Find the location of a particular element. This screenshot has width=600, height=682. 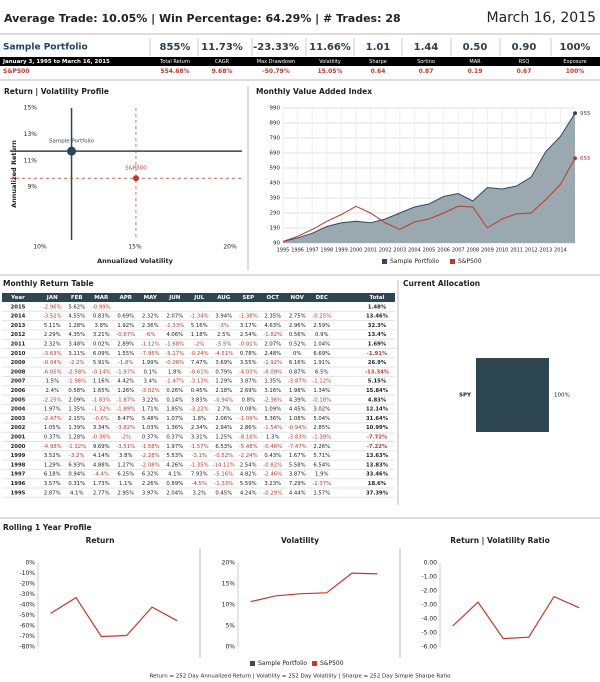

table-cell: -3.1% is located at coordinates (199, 456).